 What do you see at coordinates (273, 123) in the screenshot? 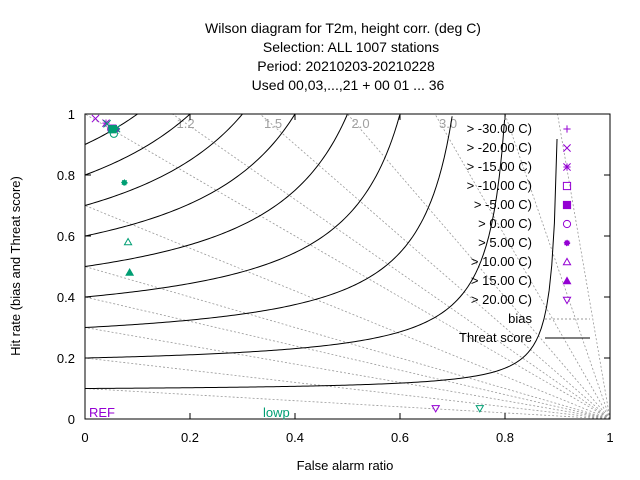
I see `bias-value-label: 1.5` at bounding box center [273, 123].